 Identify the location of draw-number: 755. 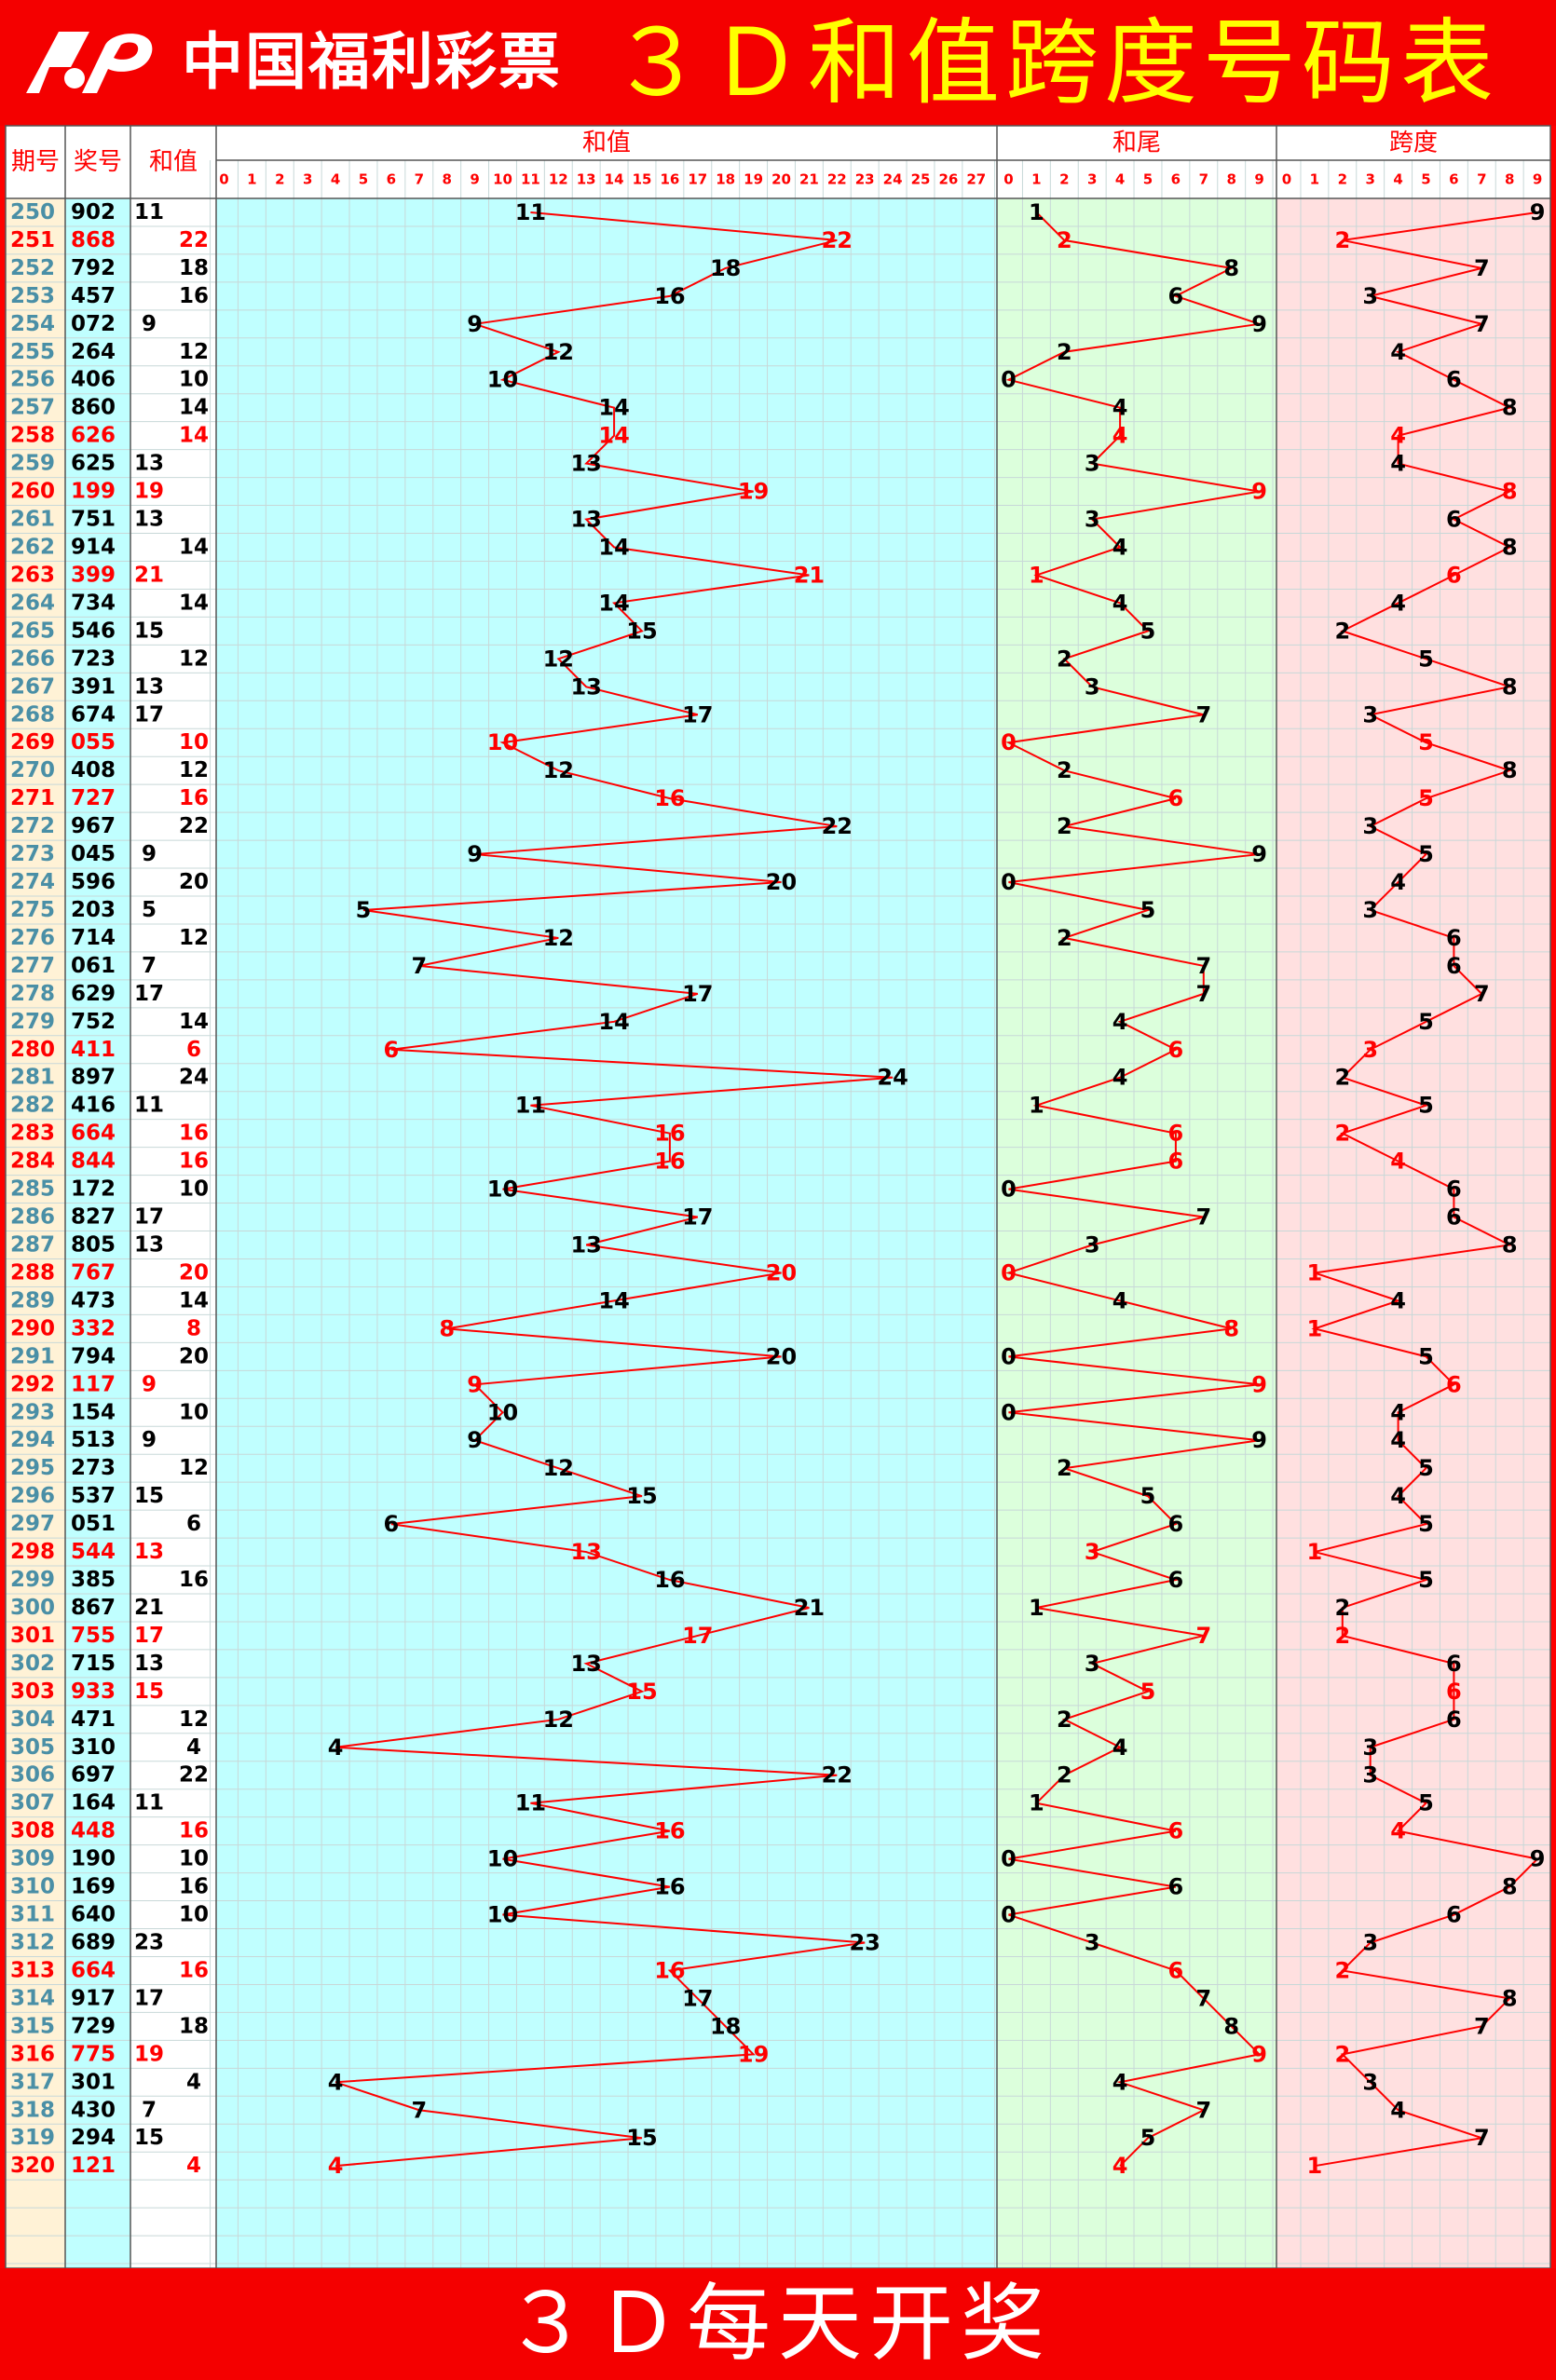
(93, 1636).